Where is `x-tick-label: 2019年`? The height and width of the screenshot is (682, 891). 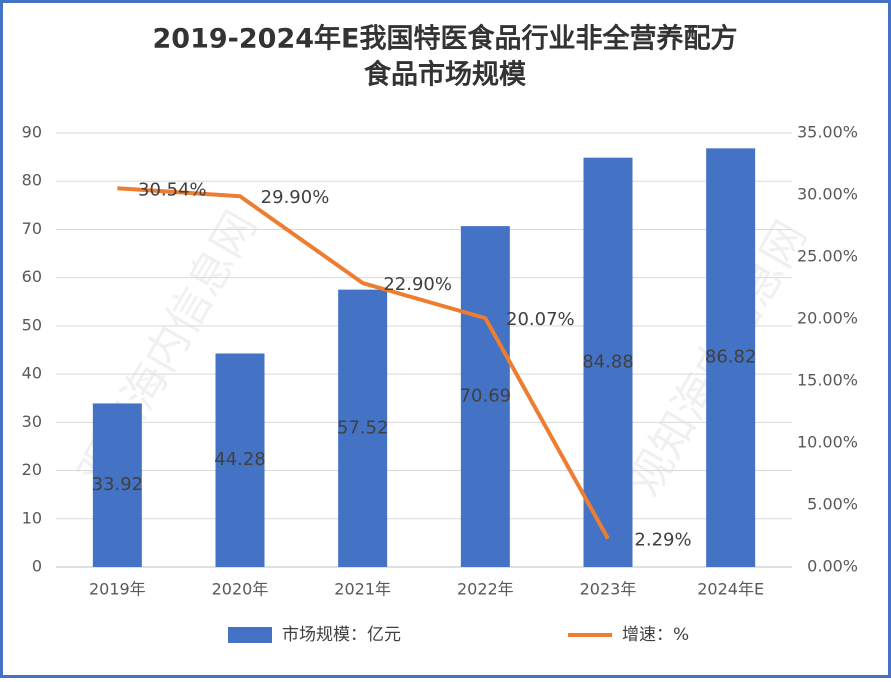
x-tick-label: 2019年 is located at coordinates (117, 589).